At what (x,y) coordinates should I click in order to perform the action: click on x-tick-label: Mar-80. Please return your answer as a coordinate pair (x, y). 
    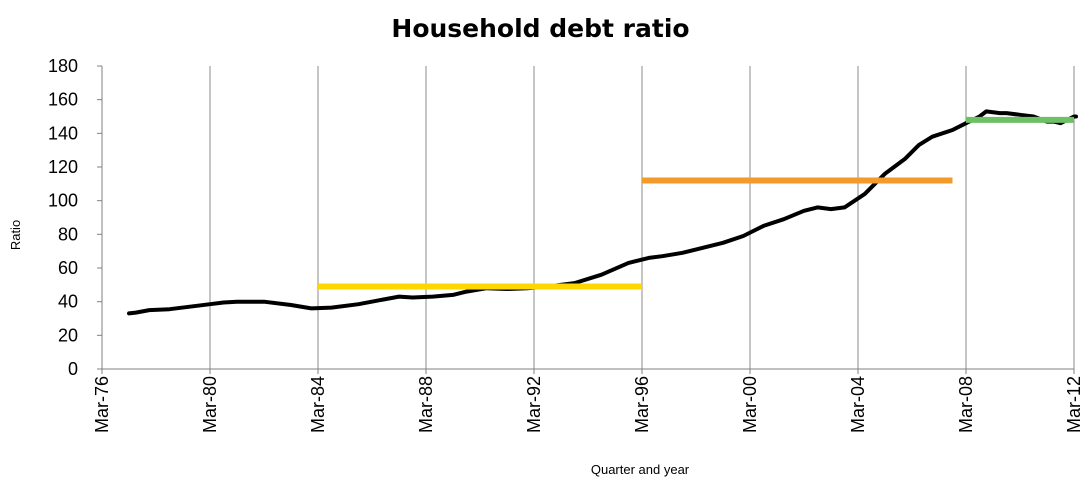
    Looking at the image, I should click on (210, 404).